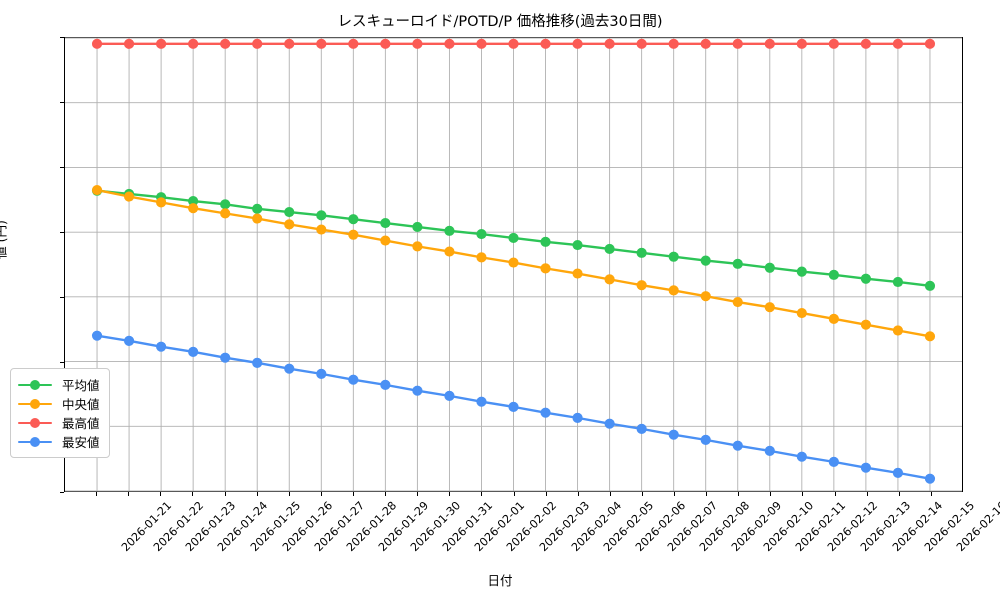 This screenshot has width=1000, height=600. What do you see at coordinates (81, 442) in the screenshot?
I see `legend-label: 最安値` at bounding box center [81, 442].